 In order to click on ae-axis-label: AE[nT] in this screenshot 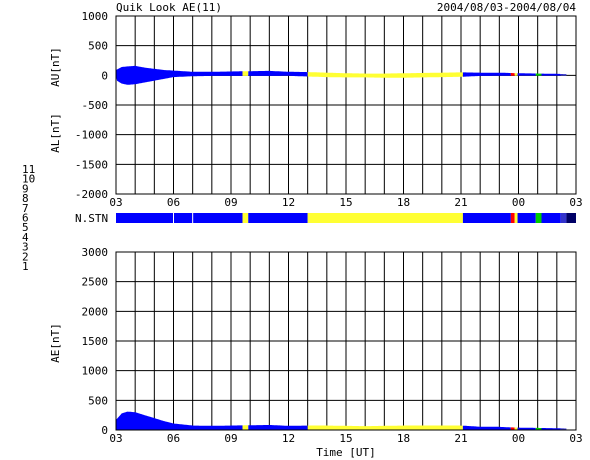, I will do `click(55, 343)`.